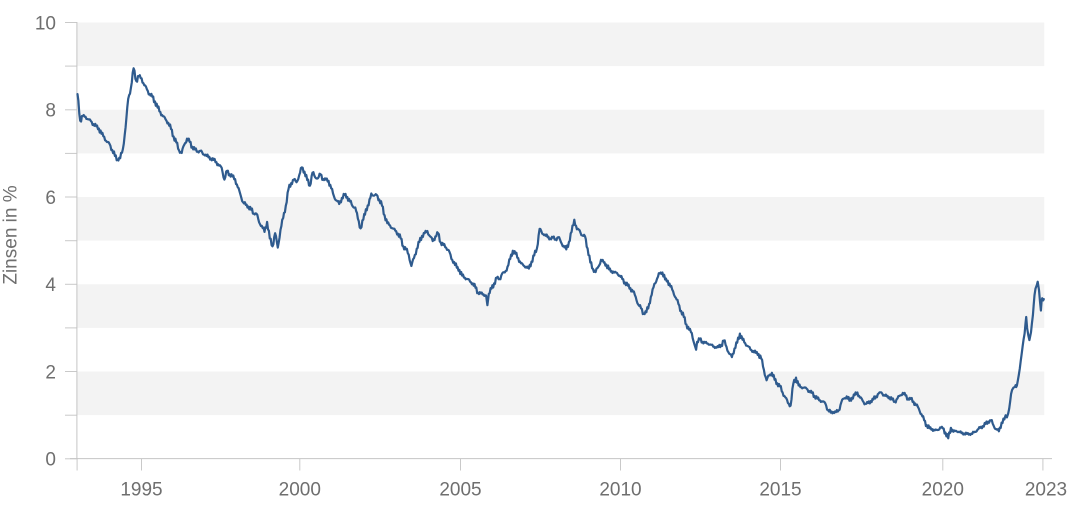  I want to click on svg-text: 10, so click(45, 23).